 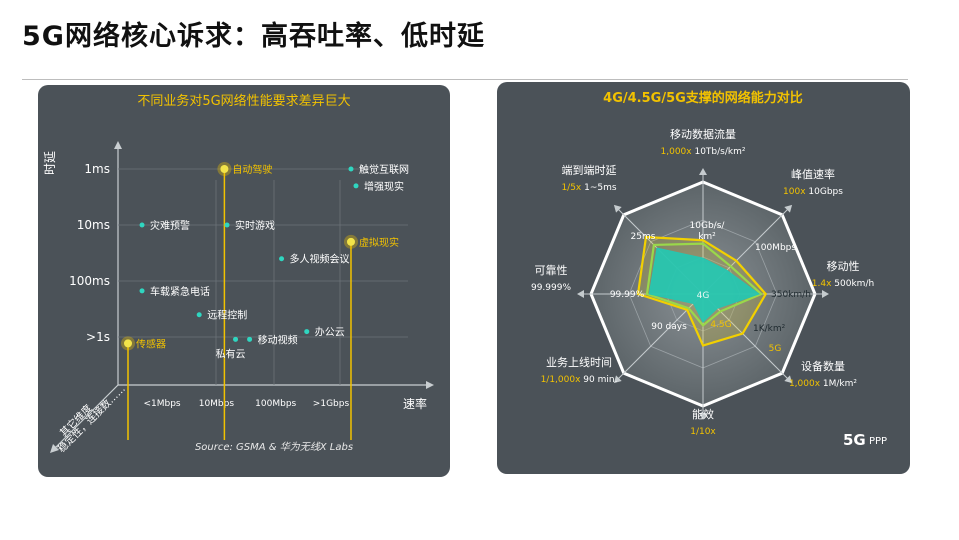 I want to click on point-label: 远程控制, so click(x=227, y=315).